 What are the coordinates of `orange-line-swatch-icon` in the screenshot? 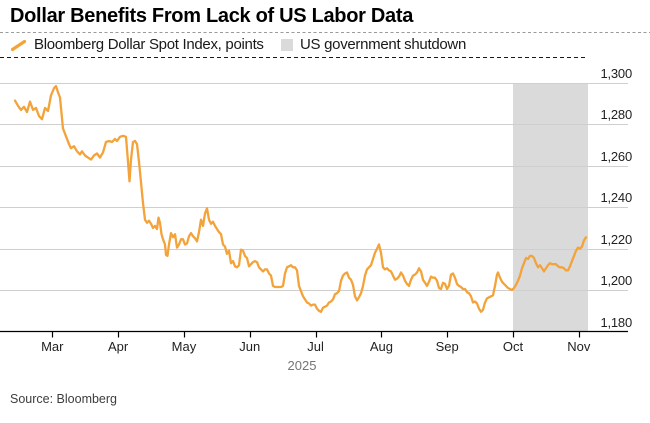 It's located at (19, 45).